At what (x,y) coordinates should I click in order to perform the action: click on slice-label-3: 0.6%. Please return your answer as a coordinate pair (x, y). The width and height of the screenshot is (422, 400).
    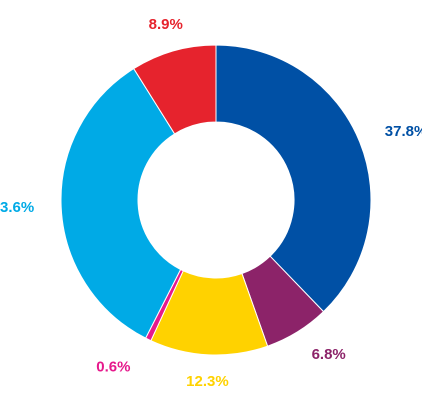
    Looking at the image, I should click on (113, 367).